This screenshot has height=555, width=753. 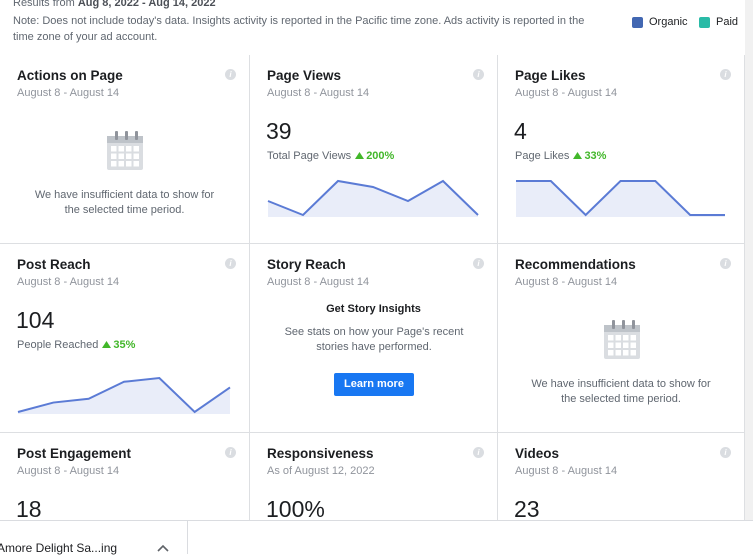 What do you see at coordinates (637, 22) in the screenshot?
I see `legend-swatch` at bounding box center [637, 22].